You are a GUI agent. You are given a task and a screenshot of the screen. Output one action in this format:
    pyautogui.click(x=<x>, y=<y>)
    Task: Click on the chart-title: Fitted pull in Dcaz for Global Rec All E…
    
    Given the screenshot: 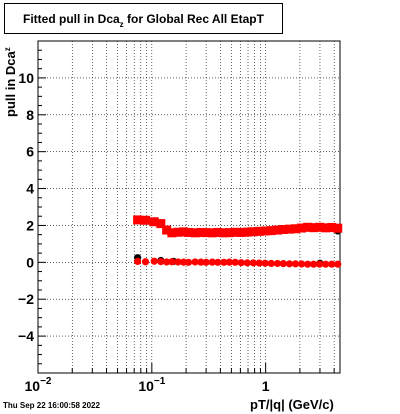 What is the action you would take?
    pyautogui.click(x=143, y=20)
    